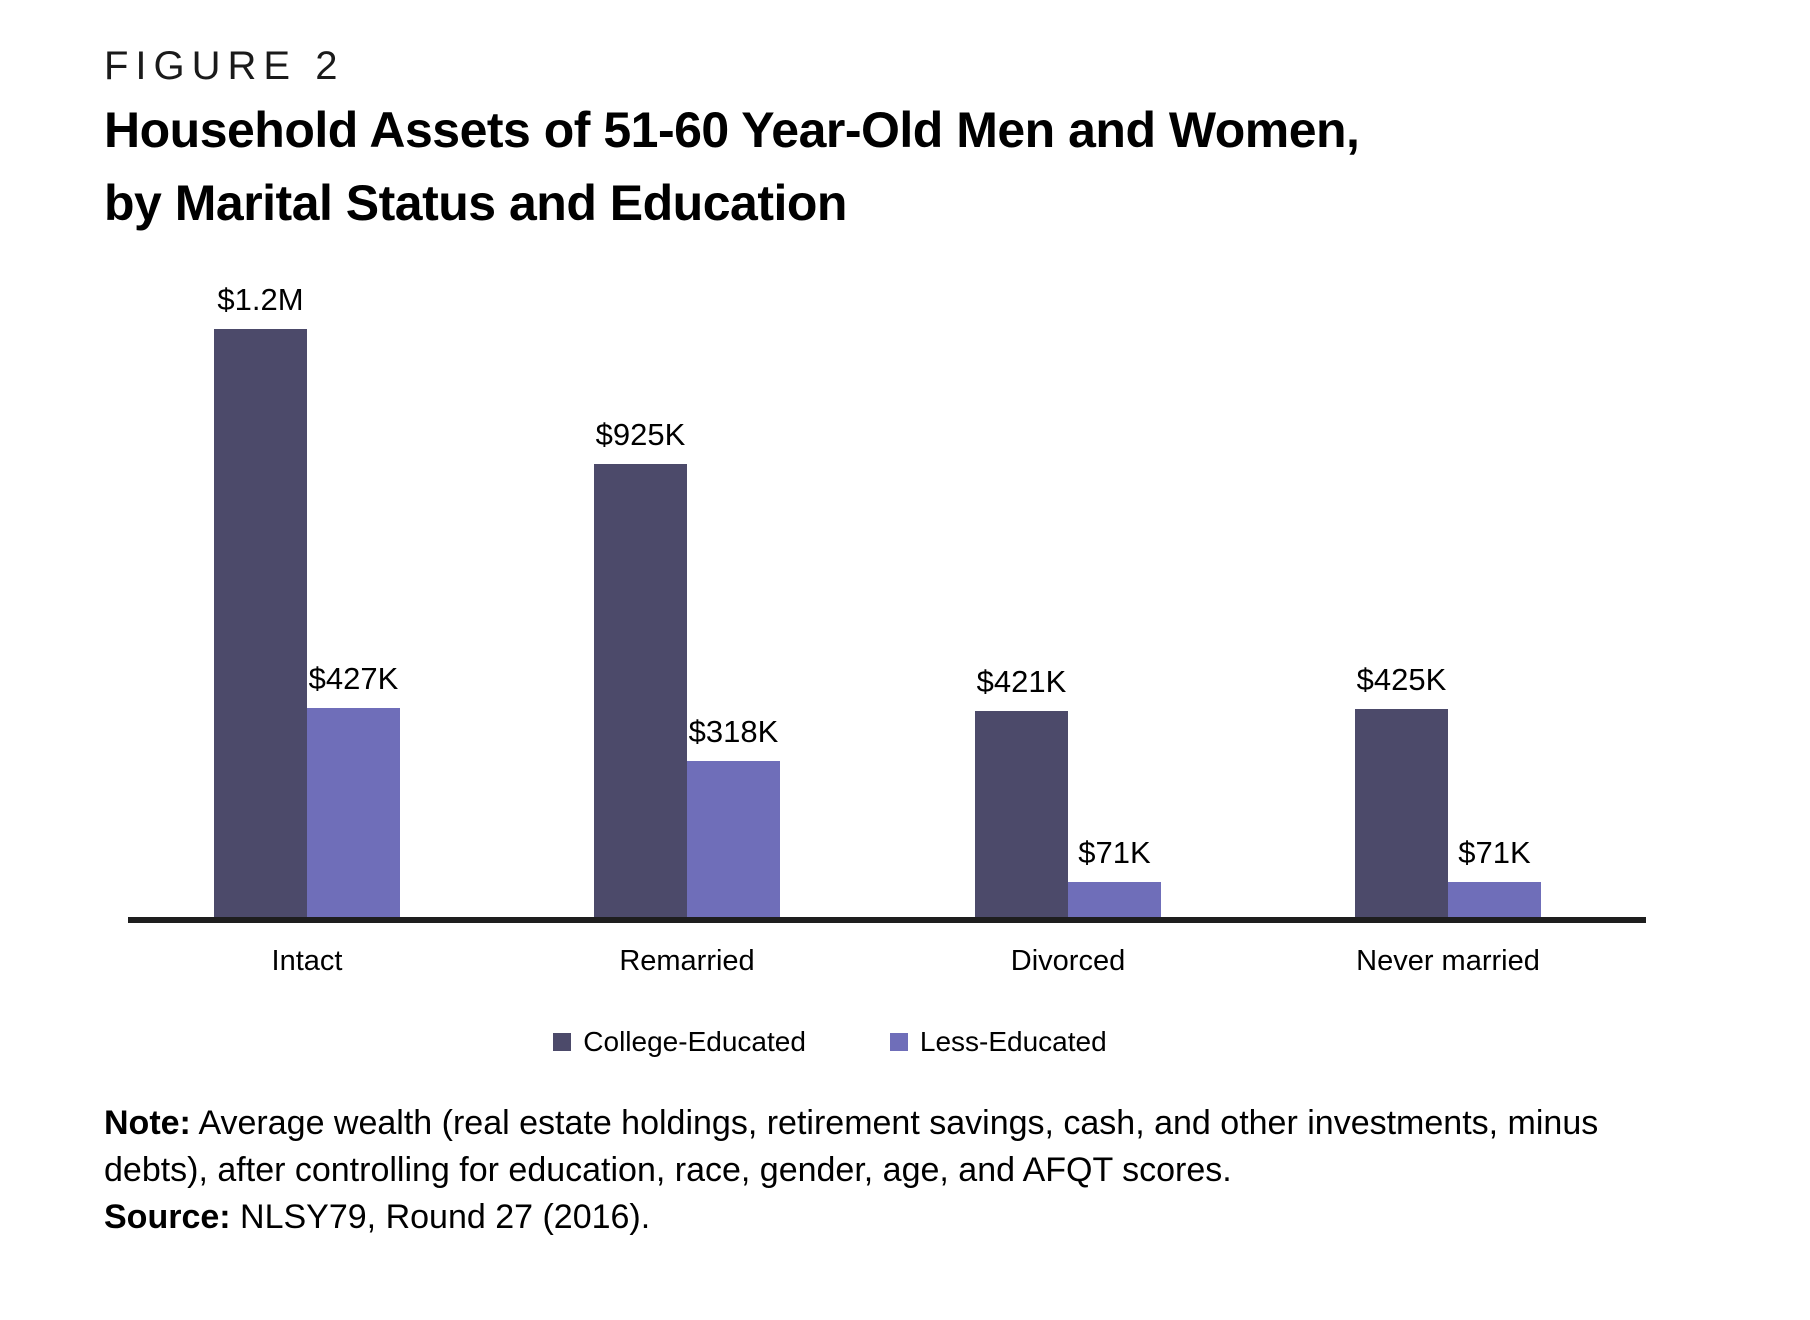 This screenshot has height=1320, width=1810. I want to click on note-label: Note:, so click(147, 1123).